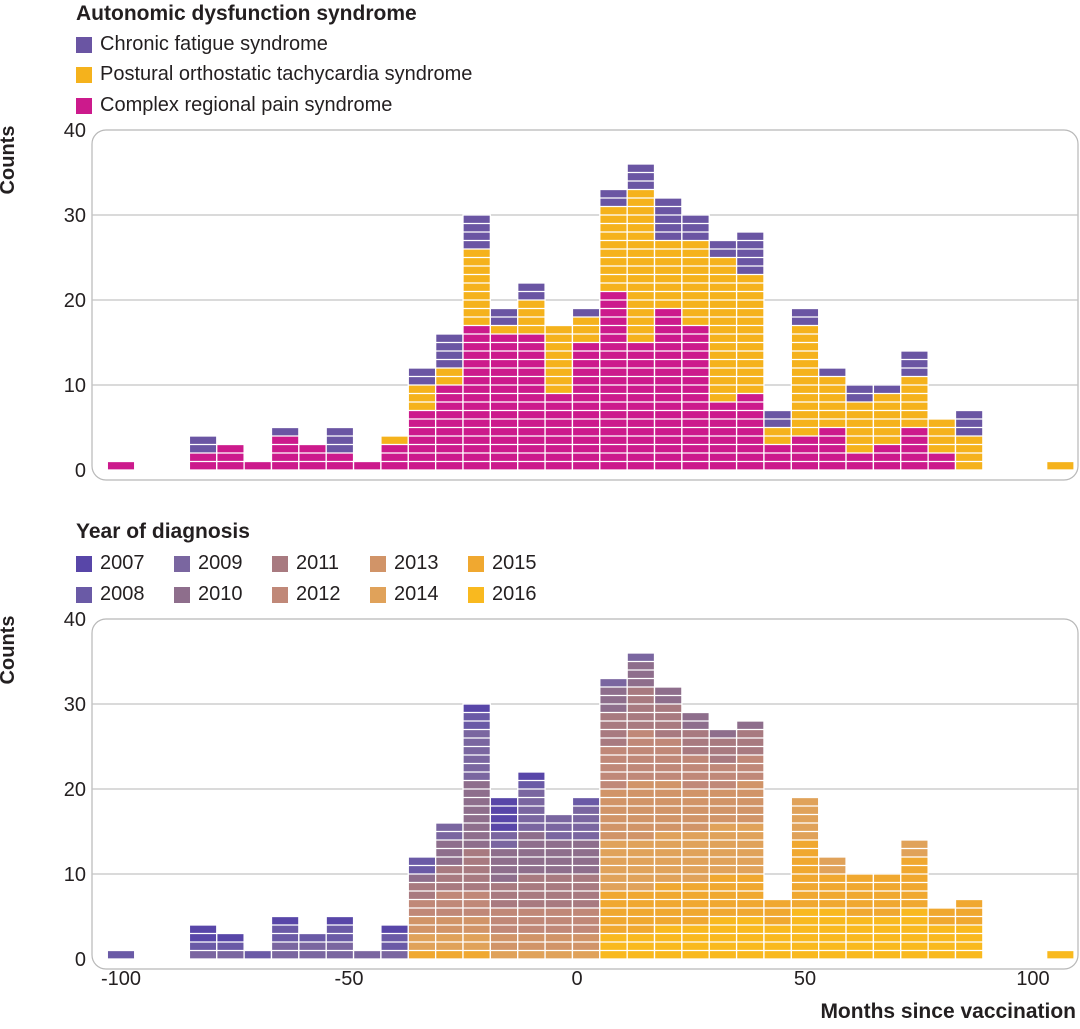 Image resolution: width=1080 pixels, height=1029 pixels. What do you see at coordinates (695, 810) in the screenshot?
I see `bar-segment: 2013: 5` at bounding box center [695, 810].